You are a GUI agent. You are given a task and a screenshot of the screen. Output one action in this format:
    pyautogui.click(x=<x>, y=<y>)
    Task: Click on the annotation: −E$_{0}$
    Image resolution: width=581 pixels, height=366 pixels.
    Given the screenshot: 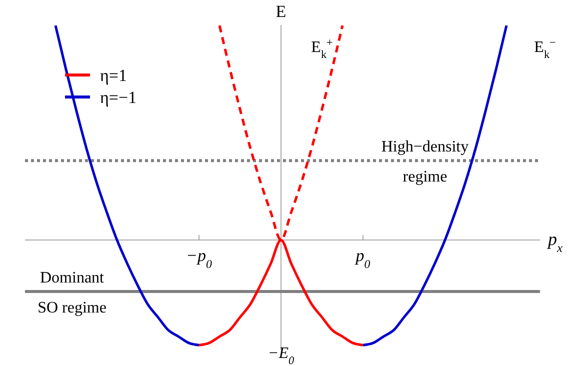 What is the action you would take?
    pyautogui.click(x=281, y=355)
    